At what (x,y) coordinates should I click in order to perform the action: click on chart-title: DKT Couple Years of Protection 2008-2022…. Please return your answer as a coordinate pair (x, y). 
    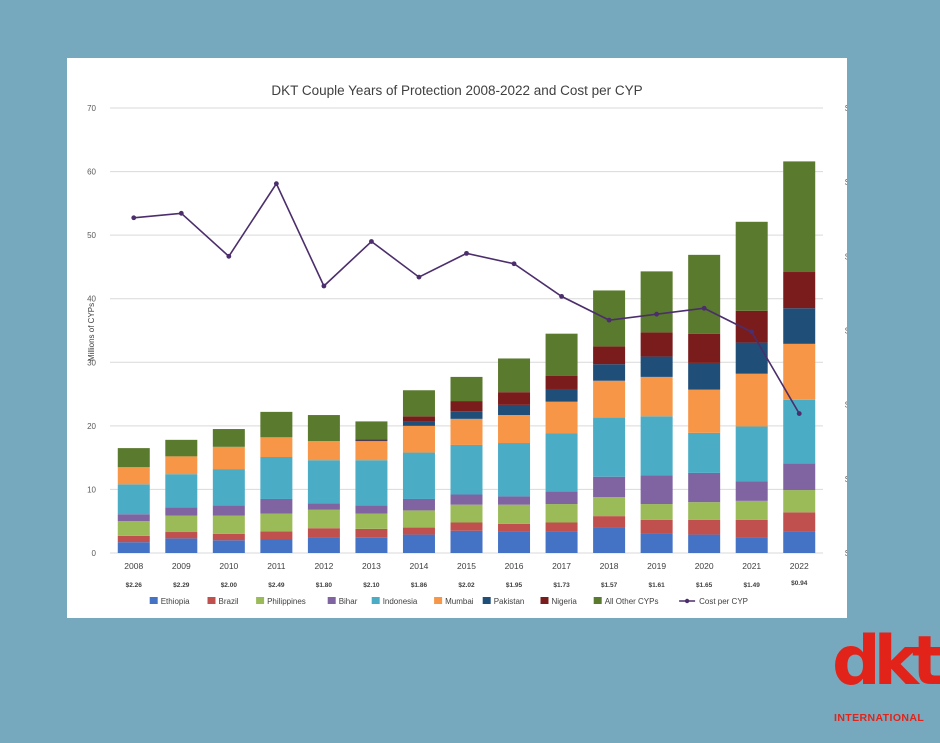
    Looking at the image, I should click on (456, 90).